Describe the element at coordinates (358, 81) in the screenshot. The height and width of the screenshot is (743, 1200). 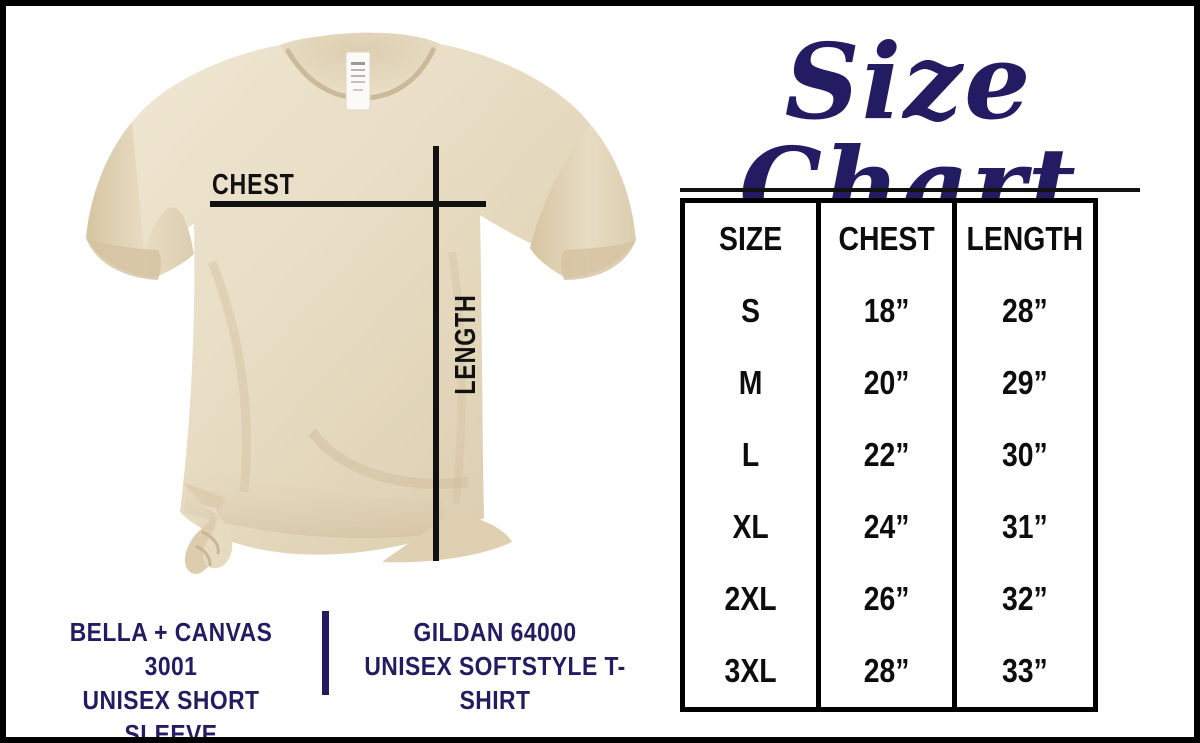
I see `tshirt-brand-tag` at that location.